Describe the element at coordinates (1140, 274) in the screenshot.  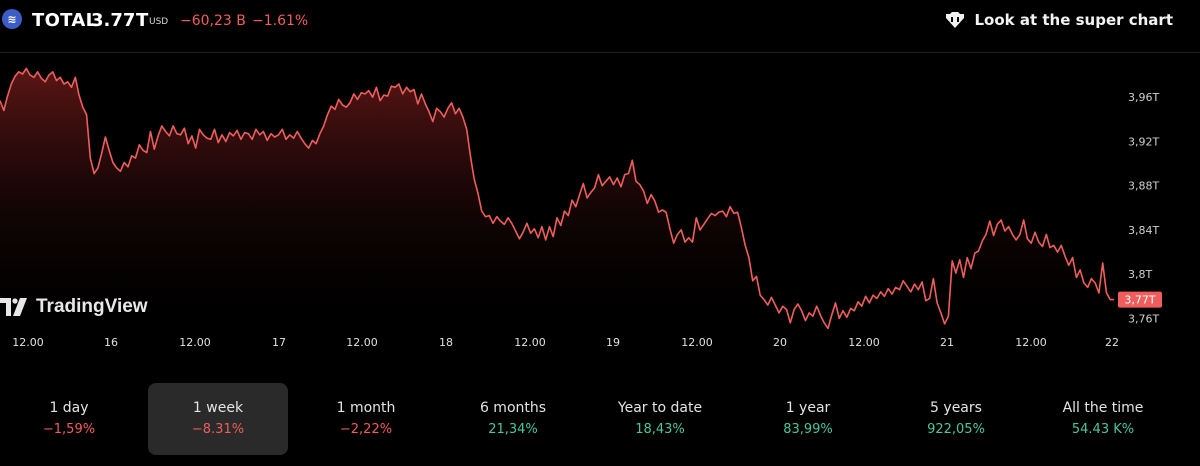
I see `y-tick-label: 3,8T` at that location.